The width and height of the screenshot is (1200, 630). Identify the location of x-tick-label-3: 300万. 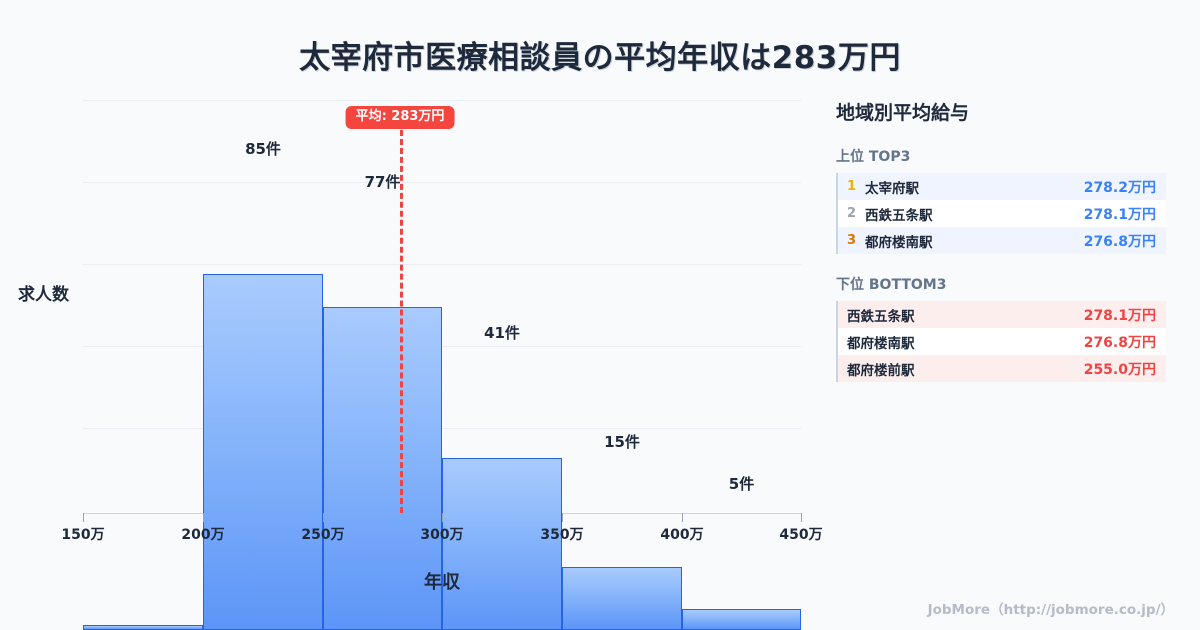
(442, 535).